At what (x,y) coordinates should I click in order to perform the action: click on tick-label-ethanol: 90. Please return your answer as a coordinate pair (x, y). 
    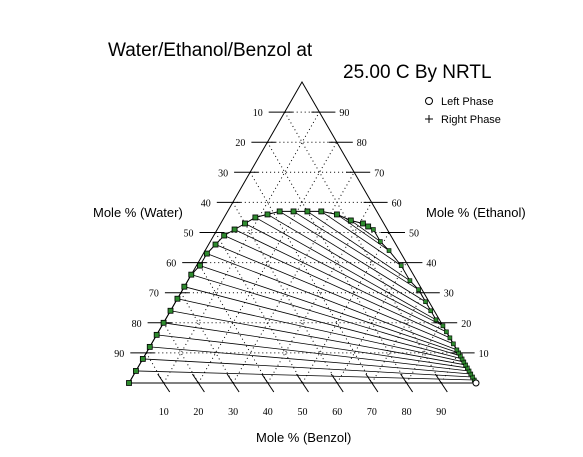
    Looking at the image, I should click on (344, 113).